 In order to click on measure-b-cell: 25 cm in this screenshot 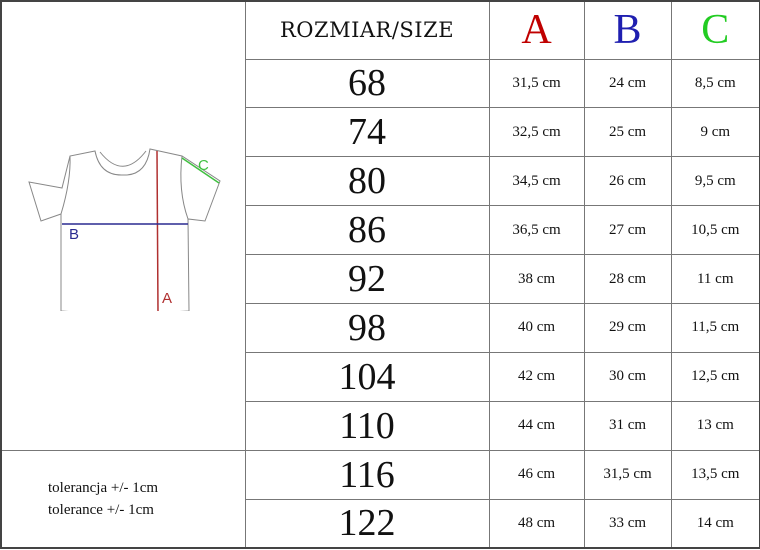, I will do `click(627, 132)`.